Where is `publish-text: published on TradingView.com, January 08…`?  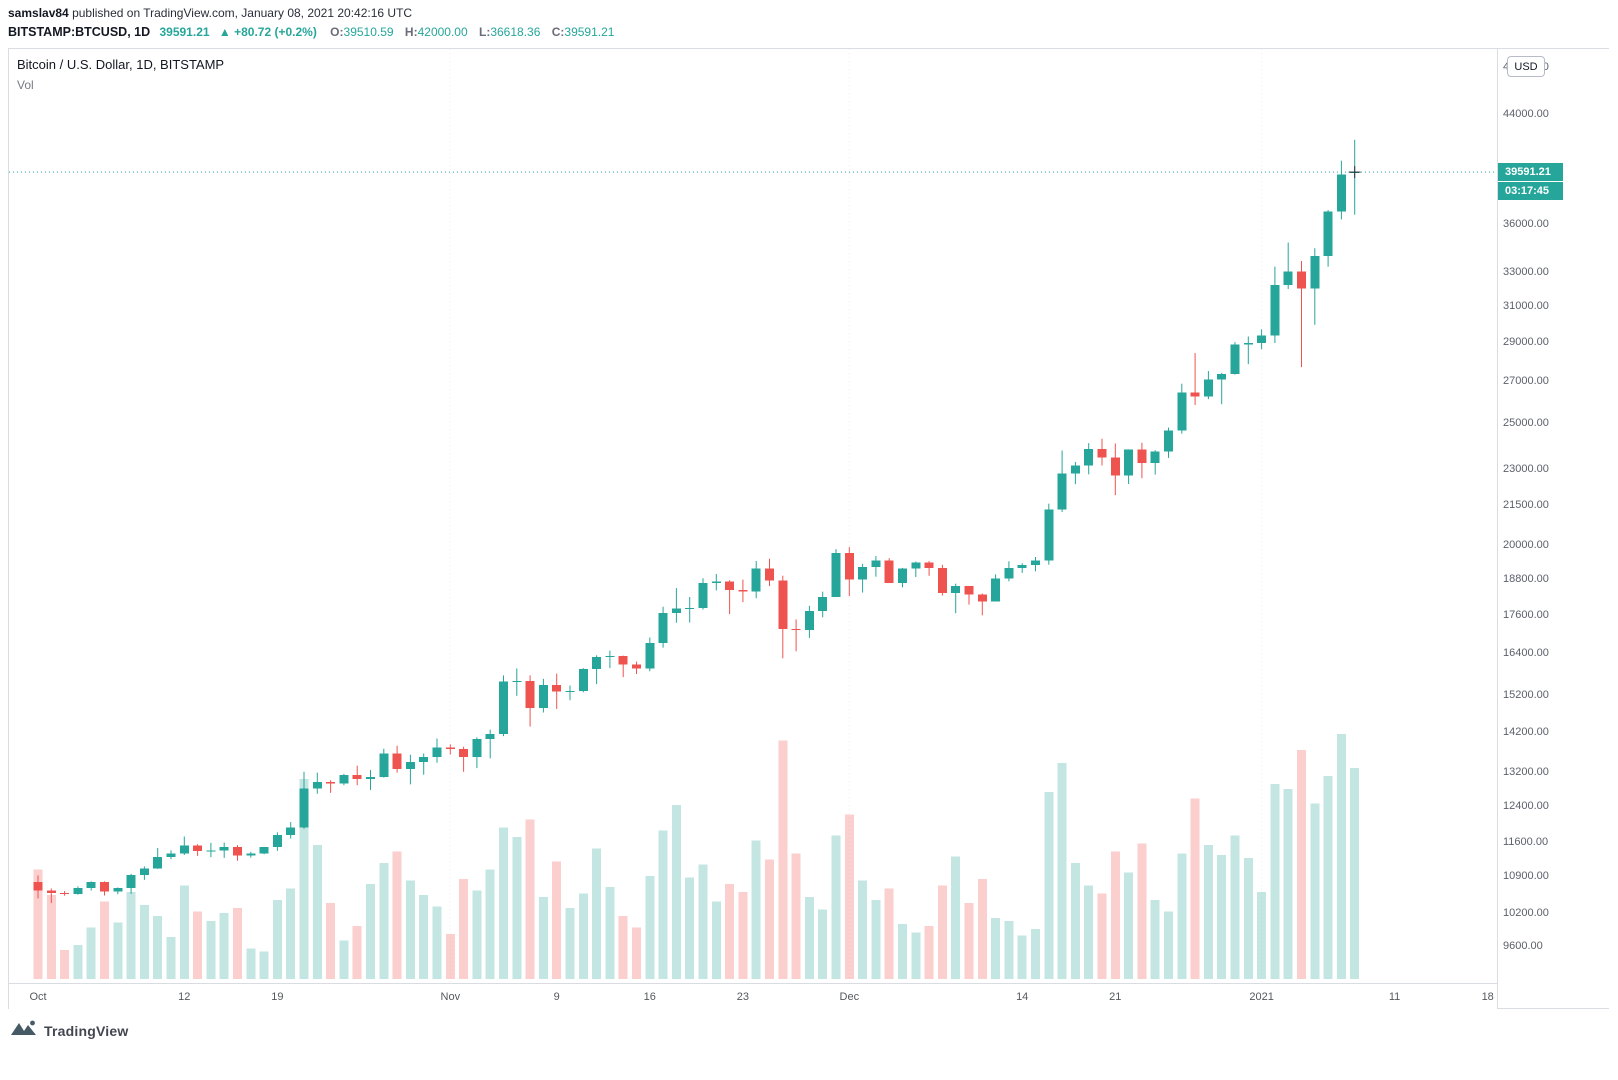 publish-text: published on TradingView.com, January 08… is located at coordinates (240, 13).